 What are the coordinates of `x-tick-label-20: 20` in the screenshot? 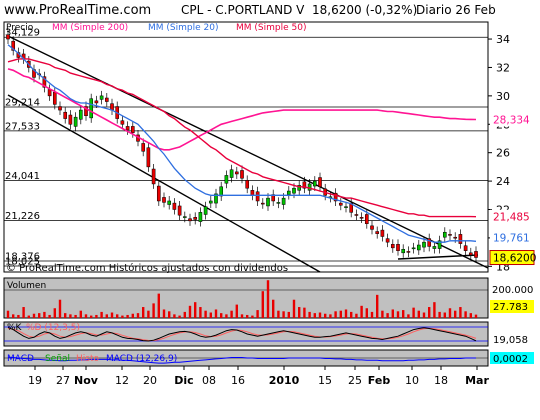 It's located at (150, 380).